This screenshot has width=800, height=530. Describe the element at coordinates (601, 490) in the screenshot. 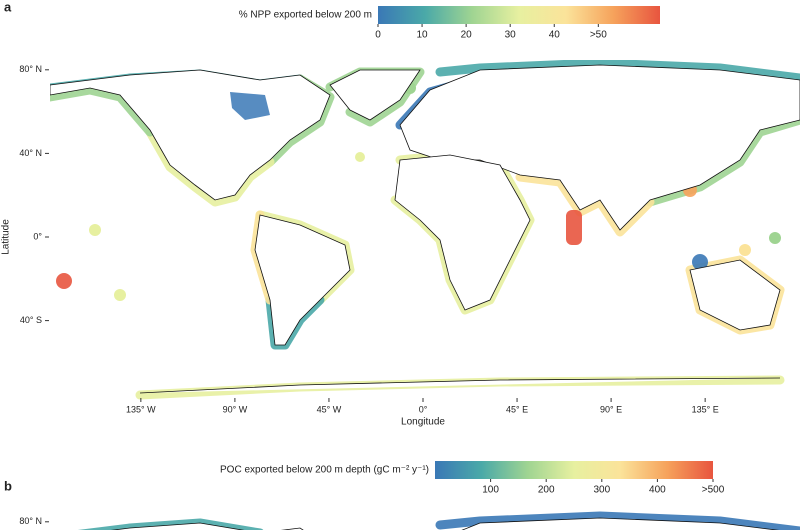

I see `colorbar-tick-label: 300` at that location.